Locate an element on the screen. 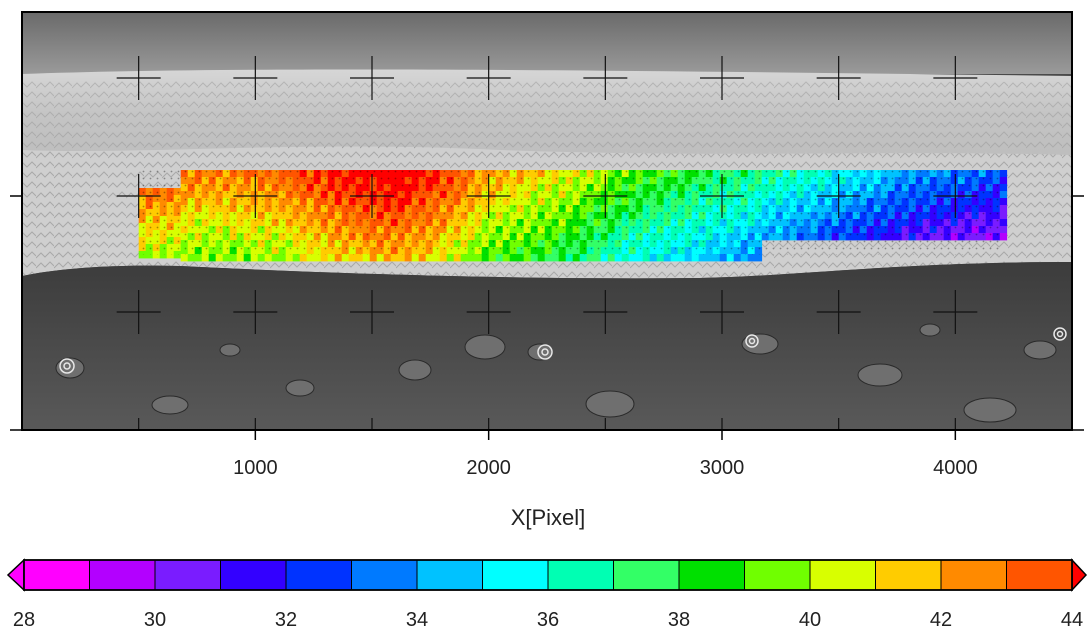 This screenshot has height=639, width=1088. colorbar-frame is located at coordinates (548, 575).